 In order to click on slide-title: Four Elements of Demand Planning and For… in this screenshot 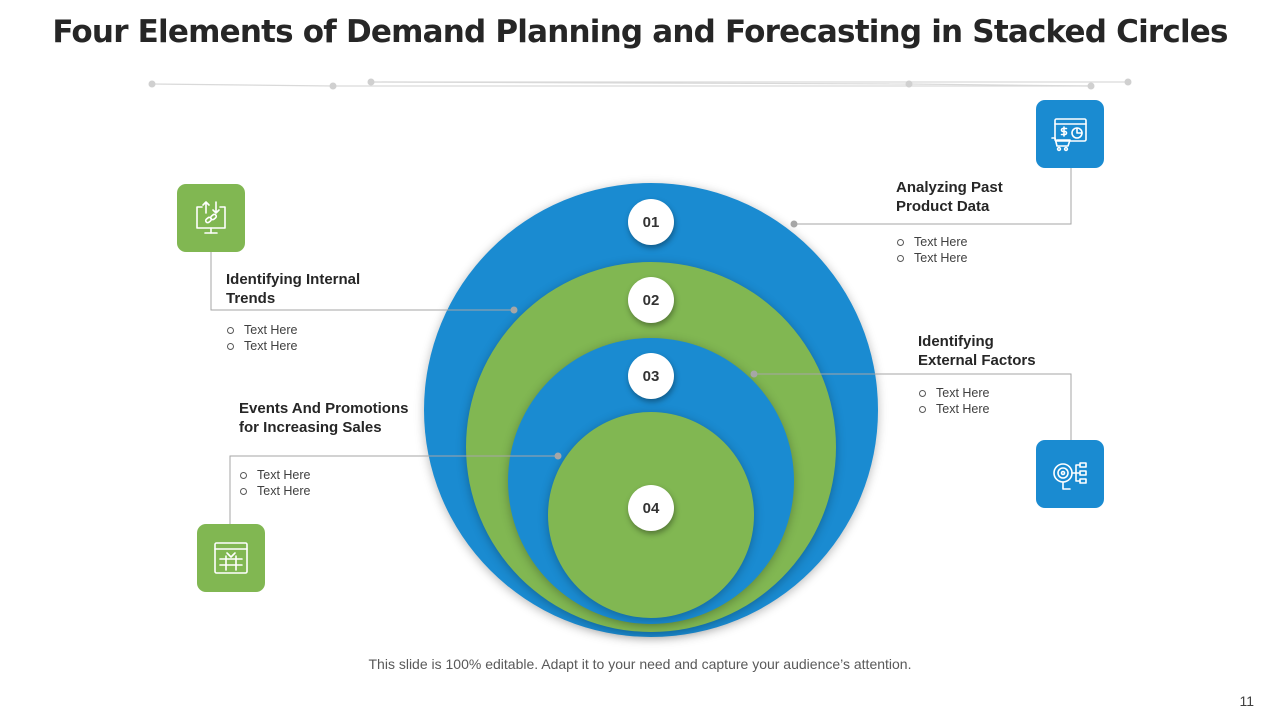, I will do `click(640, 32)`.